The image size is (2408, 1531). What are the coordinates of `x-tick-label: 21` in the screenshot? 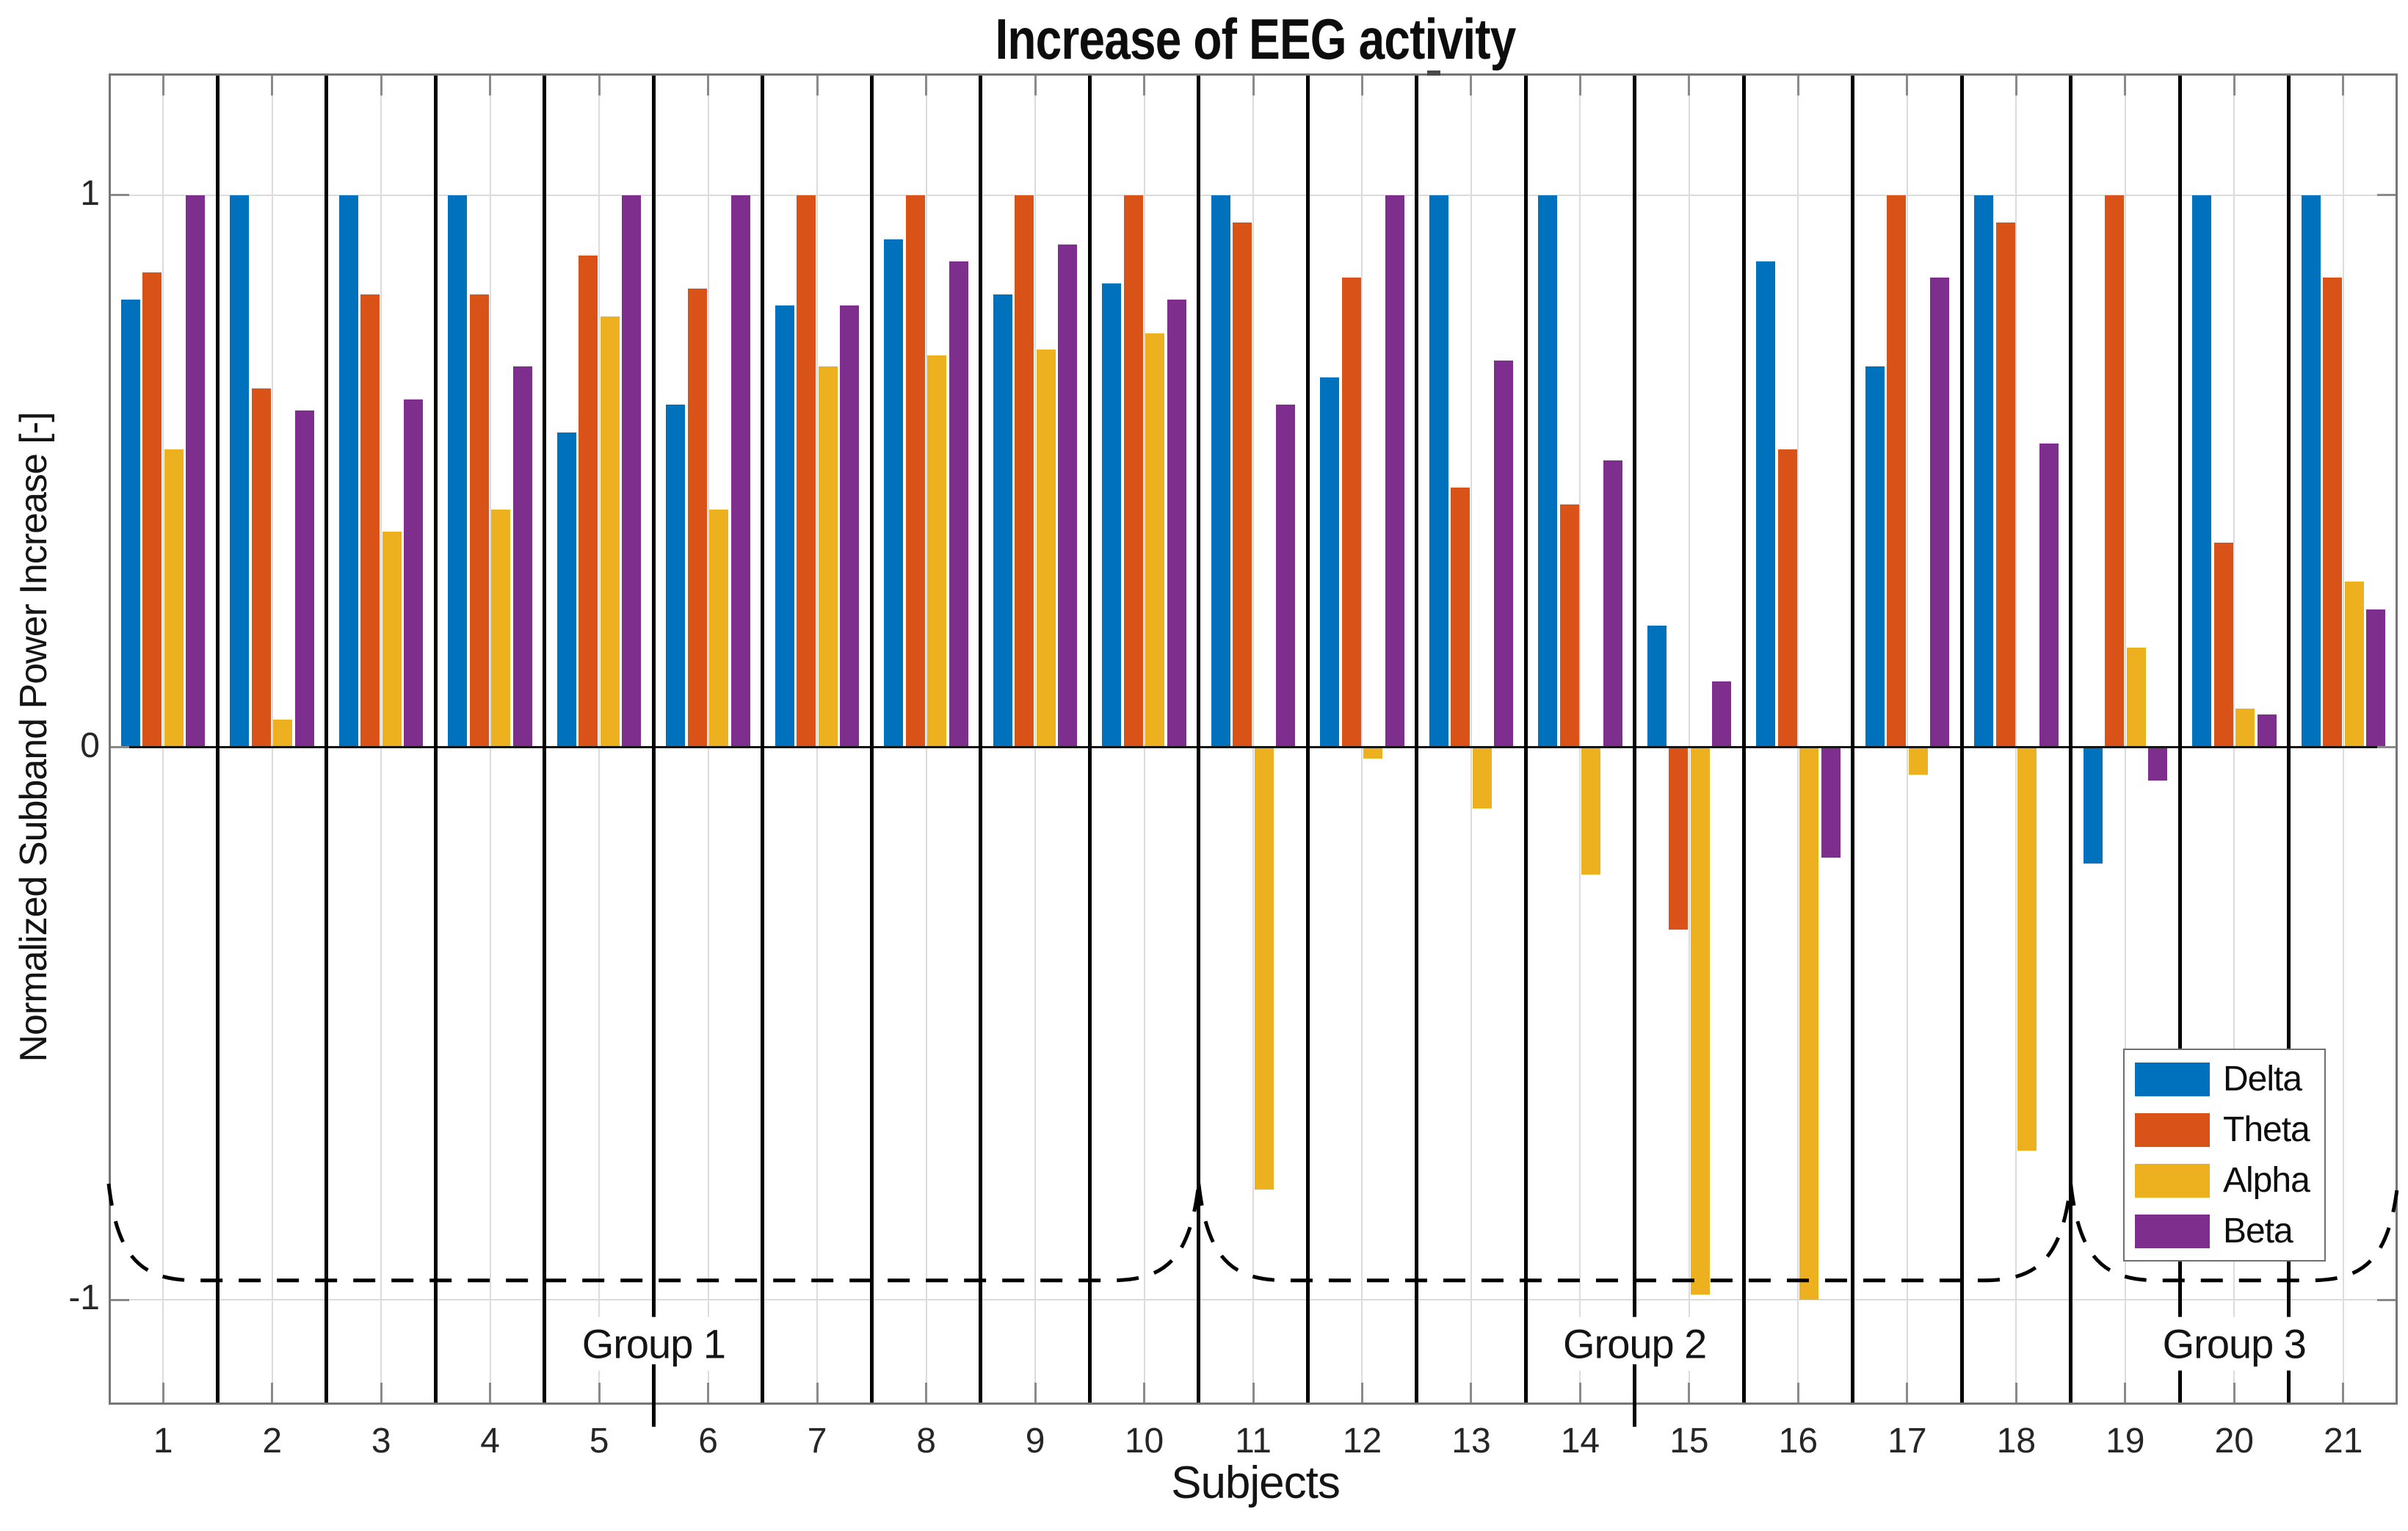 It's located at (2343, 1441).